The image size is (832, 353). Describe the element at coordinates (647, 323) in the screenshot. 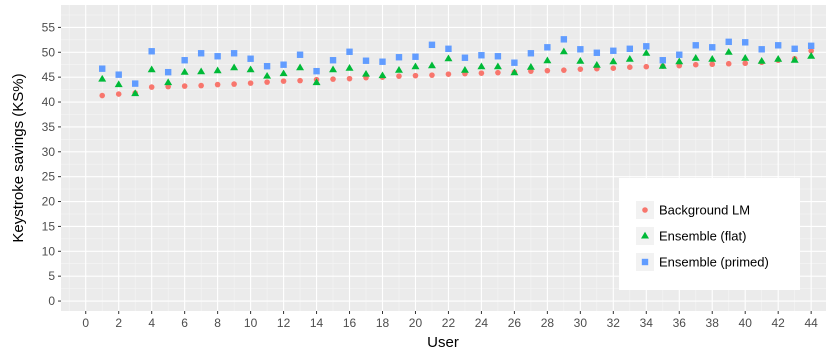

I see `x-tick-label: 34` at that location.